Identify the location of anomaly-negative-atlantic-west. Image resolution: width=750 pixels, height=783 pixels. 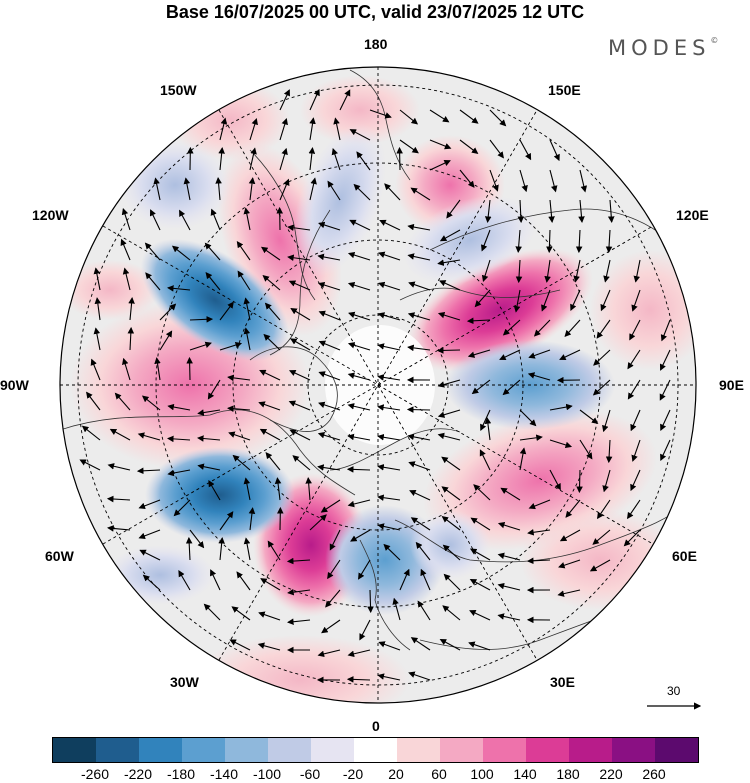
(160, 575).